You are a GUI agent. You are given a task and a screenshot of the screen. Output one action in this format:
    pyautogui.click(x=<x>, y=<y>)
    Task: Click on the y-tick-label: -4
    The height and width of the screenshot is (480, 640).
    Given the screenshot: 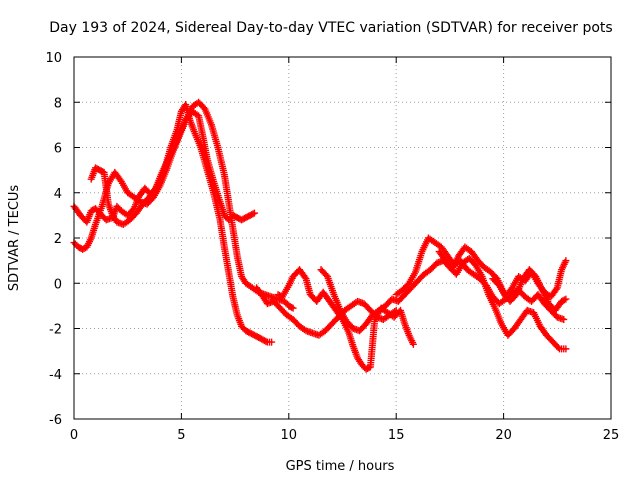 What is the action you would take?
    pyautogui.click(x=55, y=375)
    